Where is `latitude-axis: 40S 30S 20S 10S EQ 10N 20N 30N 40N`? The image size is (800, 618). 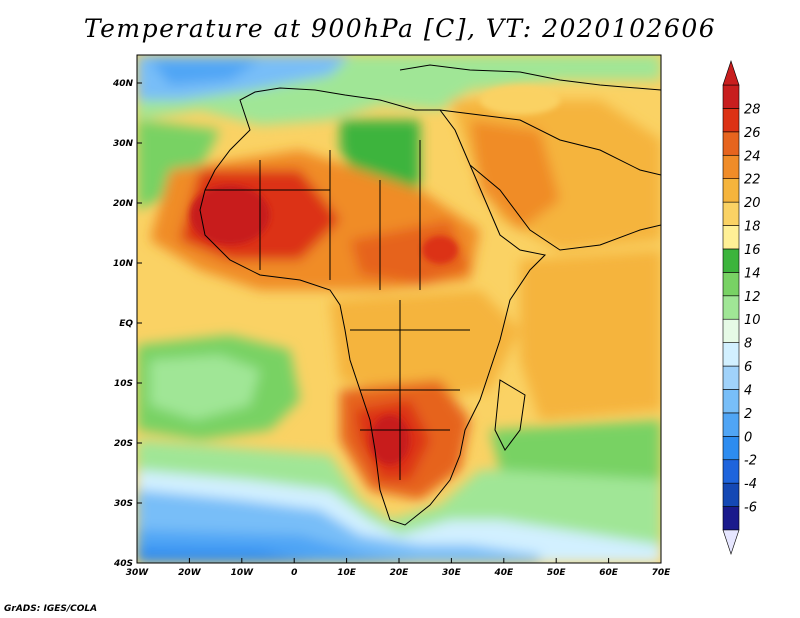 latitude-axis: 40S 30S 20S 10S EQ 10N 20N 30N 40N is located at coordinates (127, 324).